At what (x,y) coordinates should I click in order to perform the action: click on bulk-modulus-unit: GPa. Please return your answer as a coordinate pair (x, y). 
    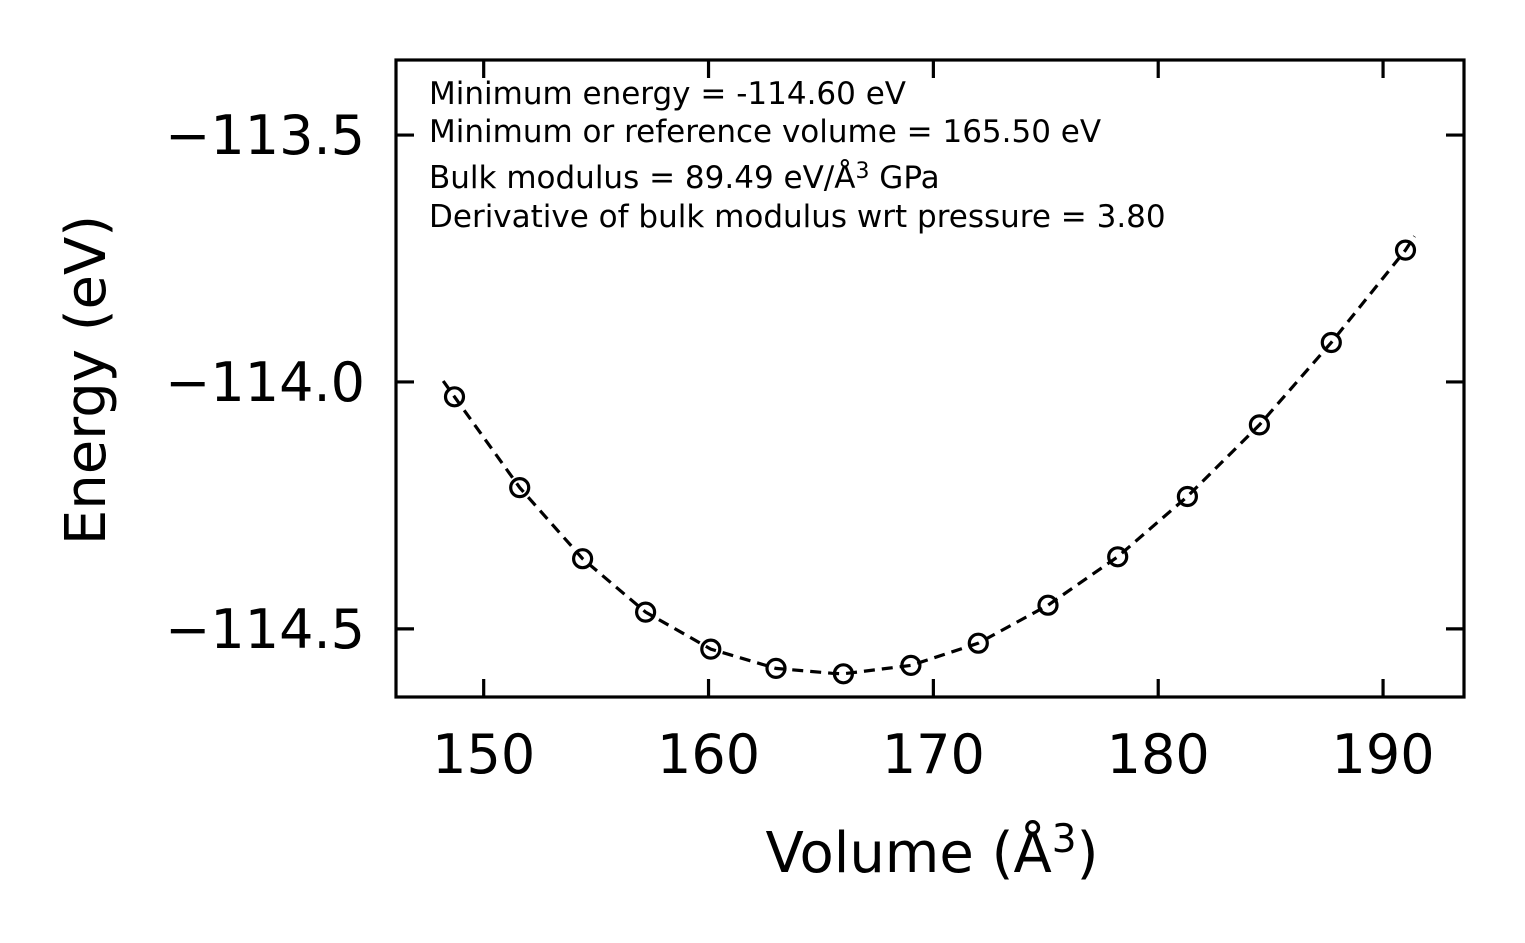
    Looking at the image, I should click on (904, 178).